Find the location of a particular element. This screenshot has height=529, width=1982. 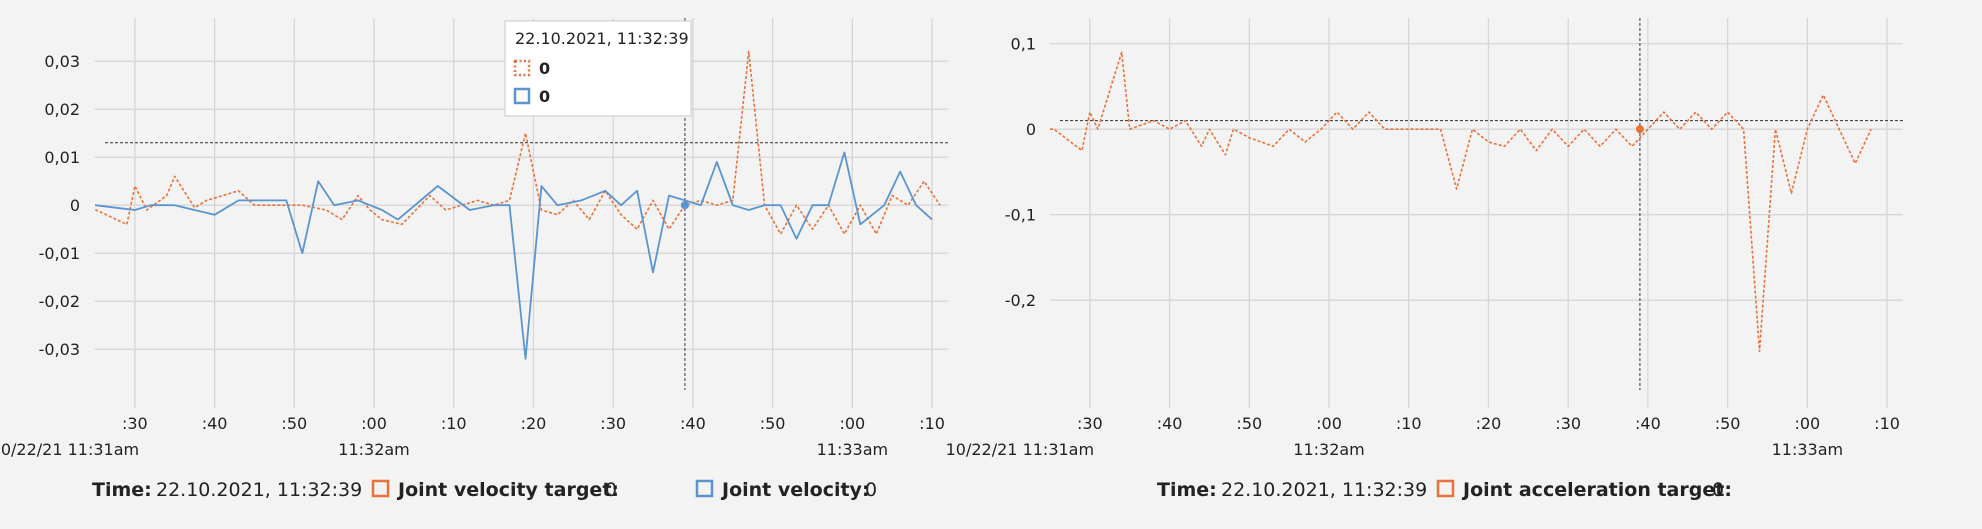

tooltip-title: 22.10.2021, 11:32:39 is located at coordinates (602, 38).